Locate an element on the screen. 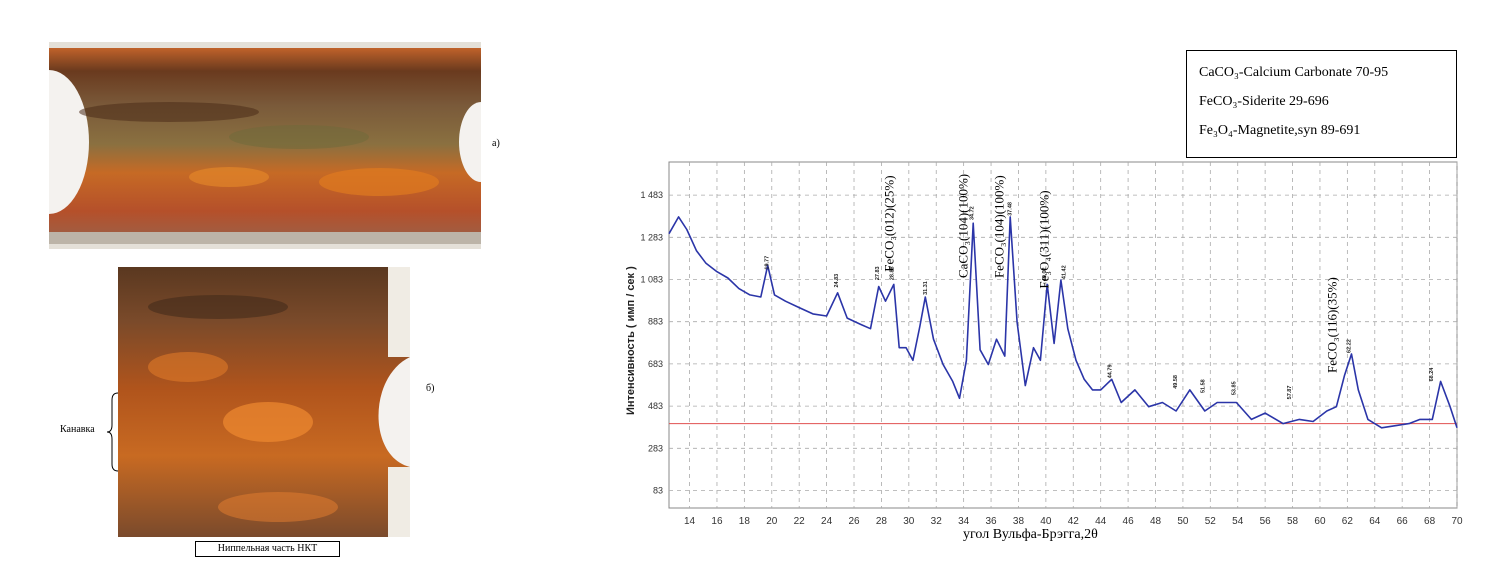 The width and height of the screenshot is (1497, 584). y-tick-label: 83 is located at coordinates (658, 490).